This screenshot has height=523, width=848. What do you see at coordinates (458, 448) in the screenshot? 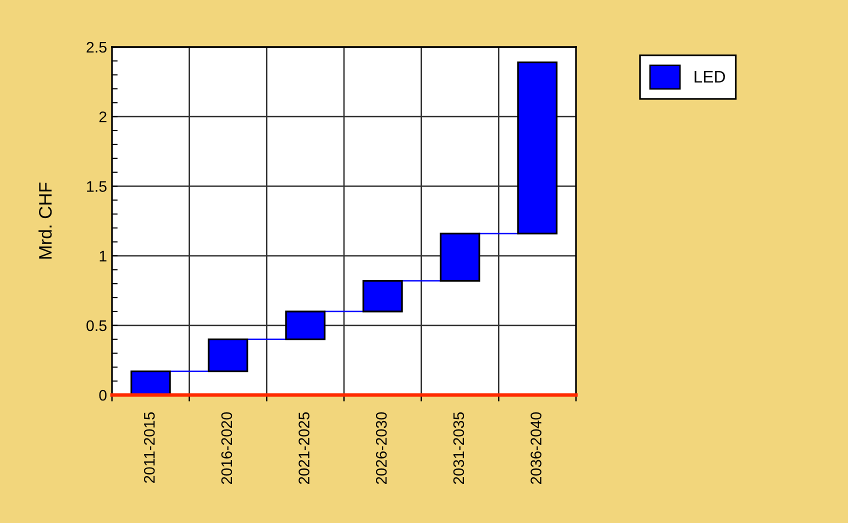
I see `x-tick-label: 2031-2035` at bounding box center [458, 448].